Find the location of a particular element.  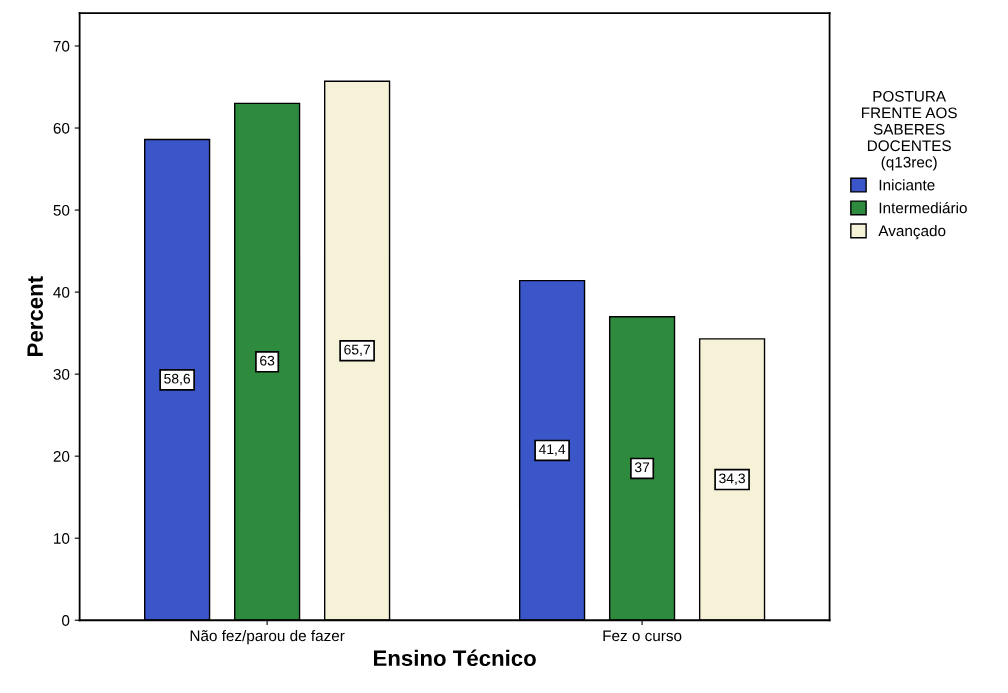

data-label: 63 is located at coordinates (267, 360).